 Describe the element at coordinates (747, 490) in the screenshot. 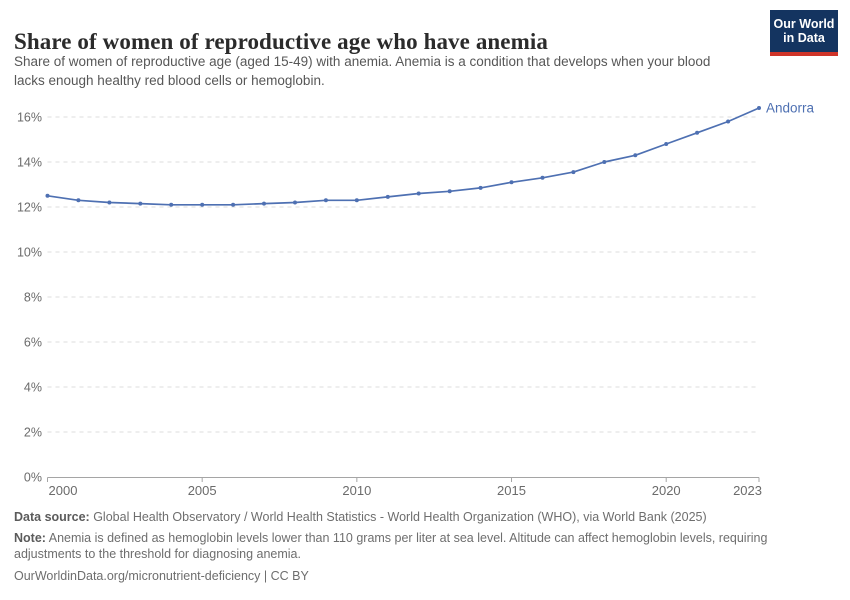

I see `x-axis-tick-label: 2023` at that location.